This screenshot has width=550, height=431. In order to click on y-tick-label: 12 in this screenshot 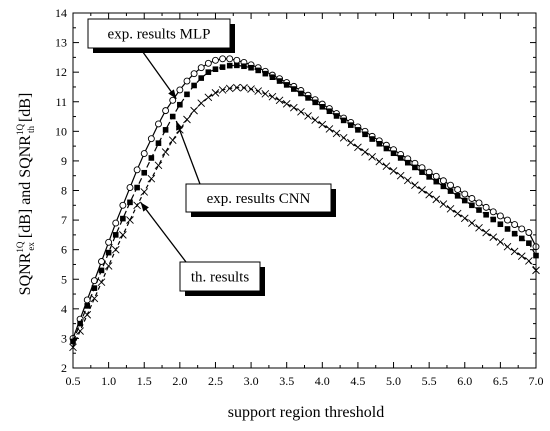, I will do `click(61, 72)`.